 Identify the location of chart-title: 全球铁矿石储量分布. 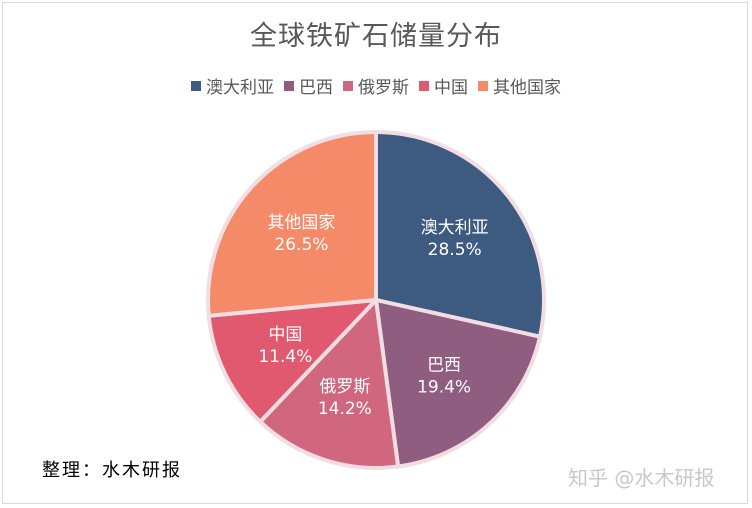
(376, 36).